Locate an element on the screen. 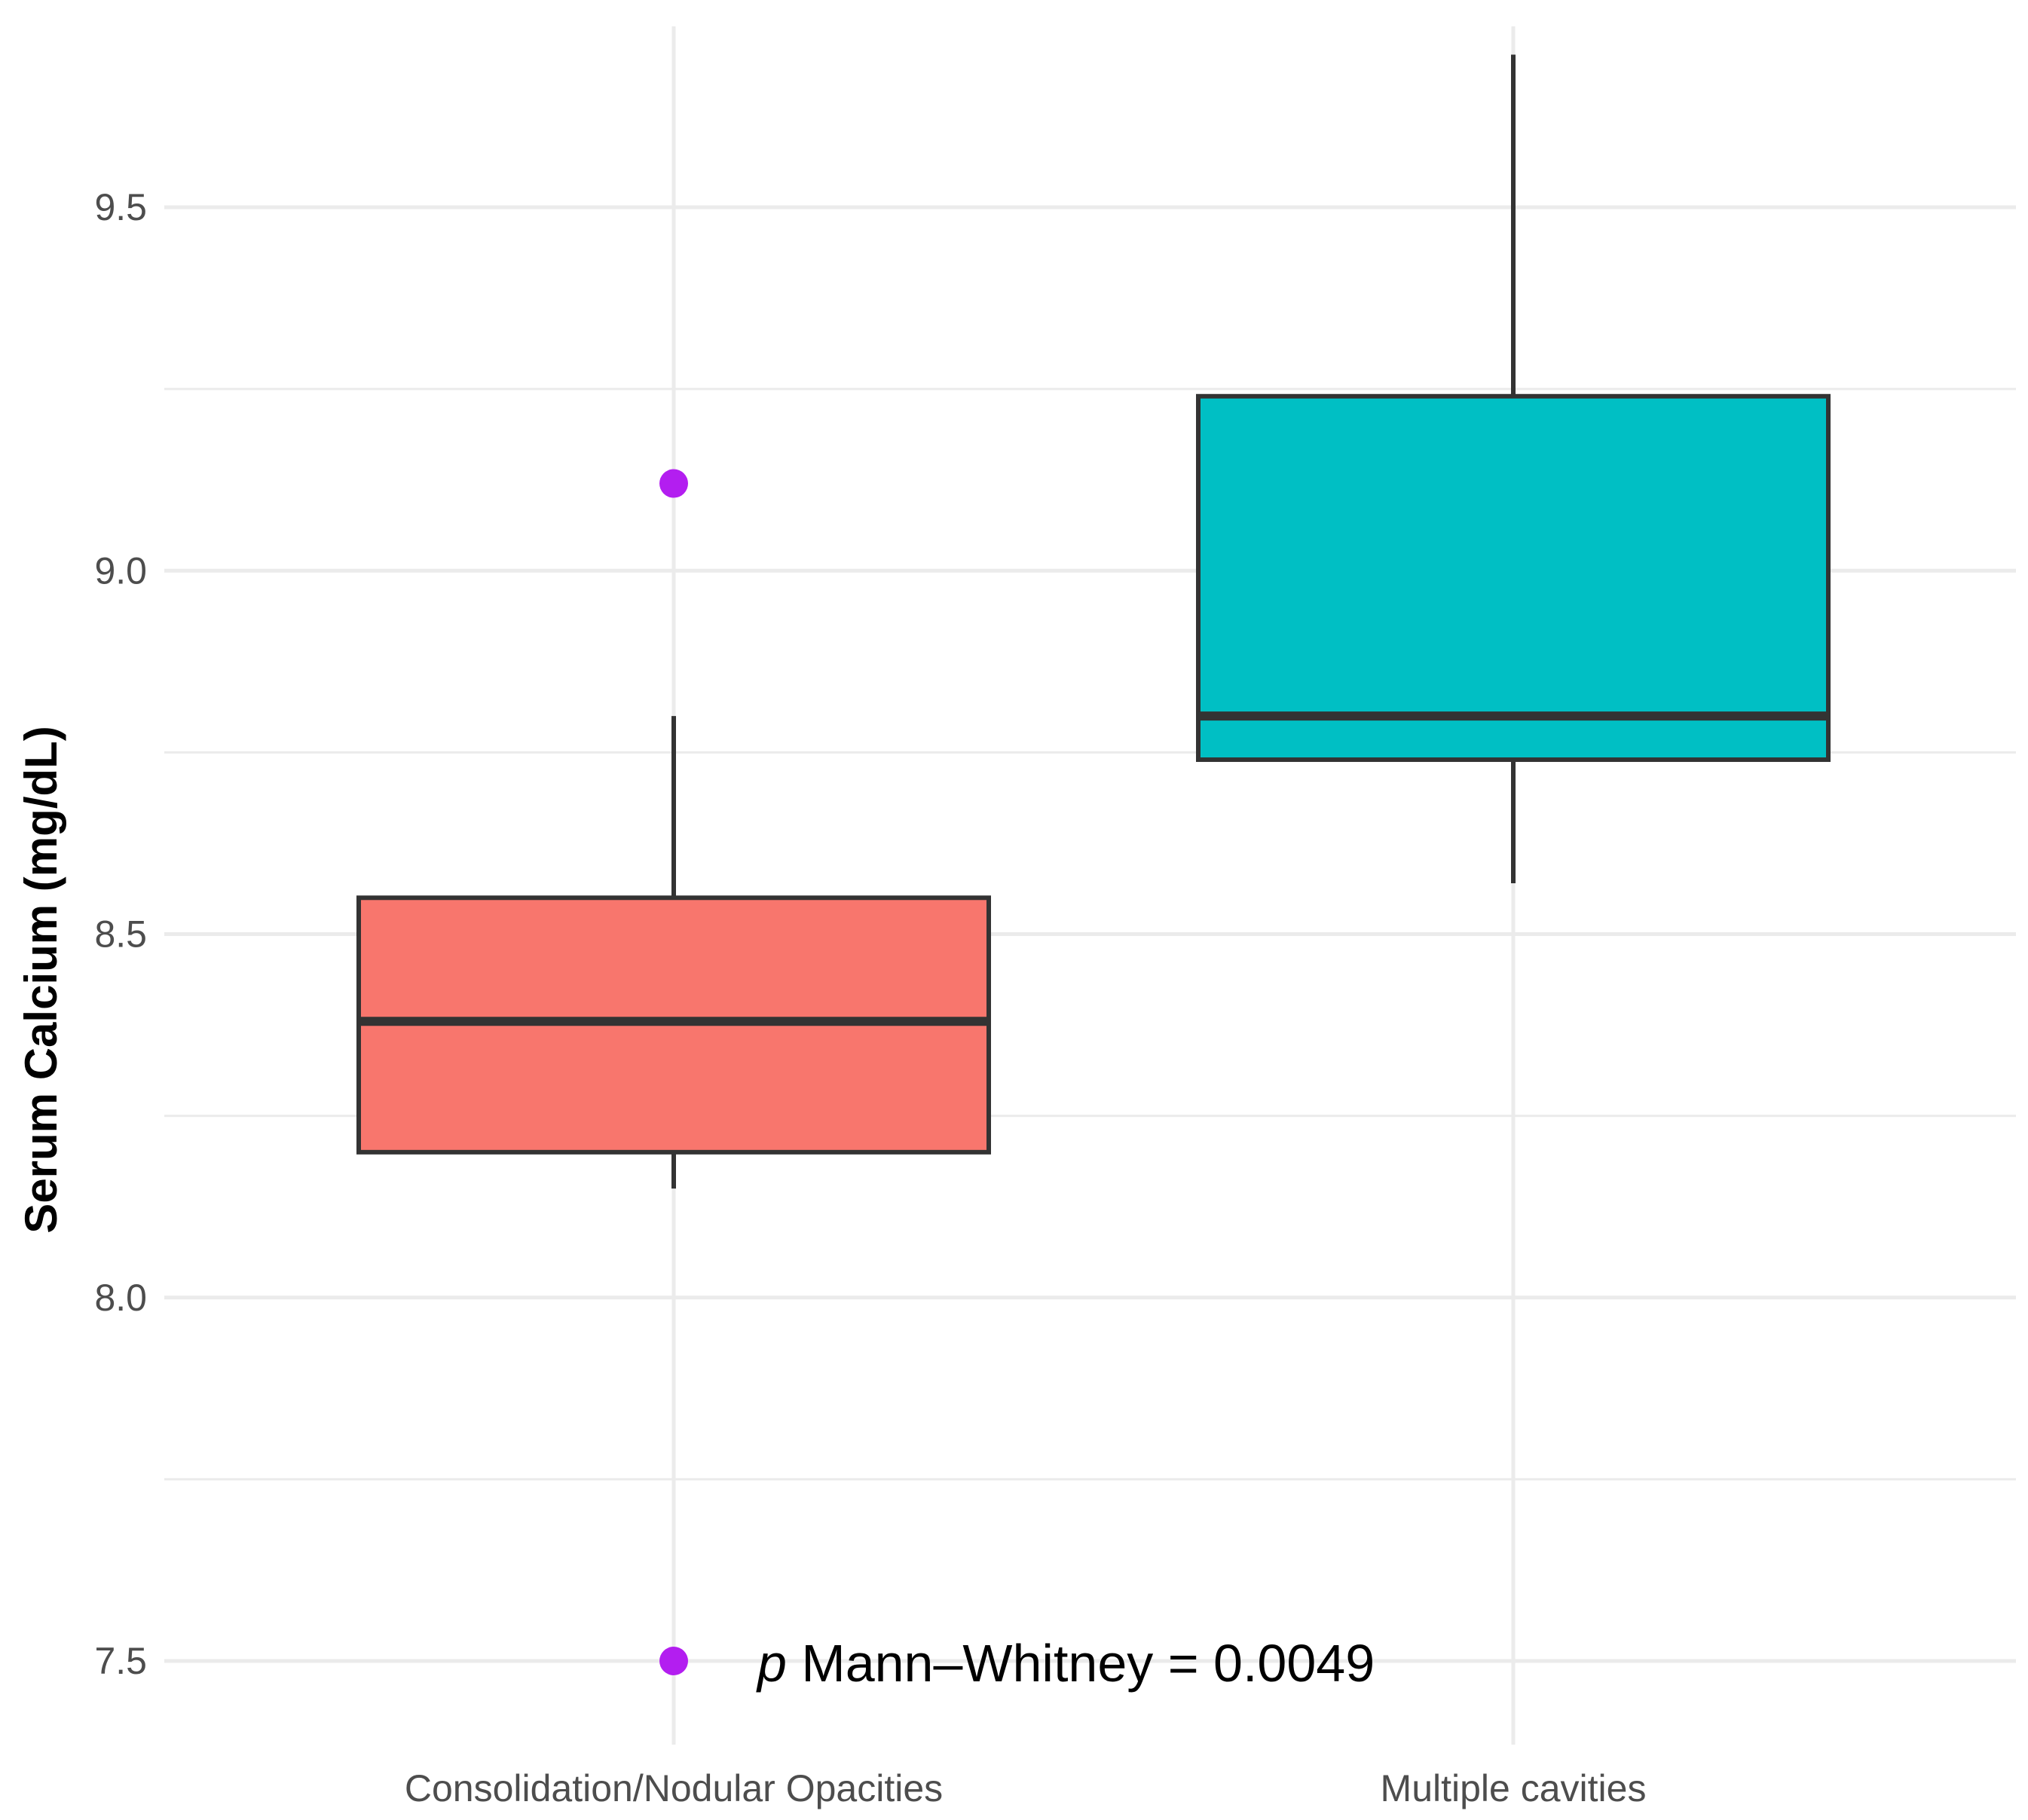  x-tick-label: Consolidation/Nodular Opacities is located at coordinates (674, 1788).